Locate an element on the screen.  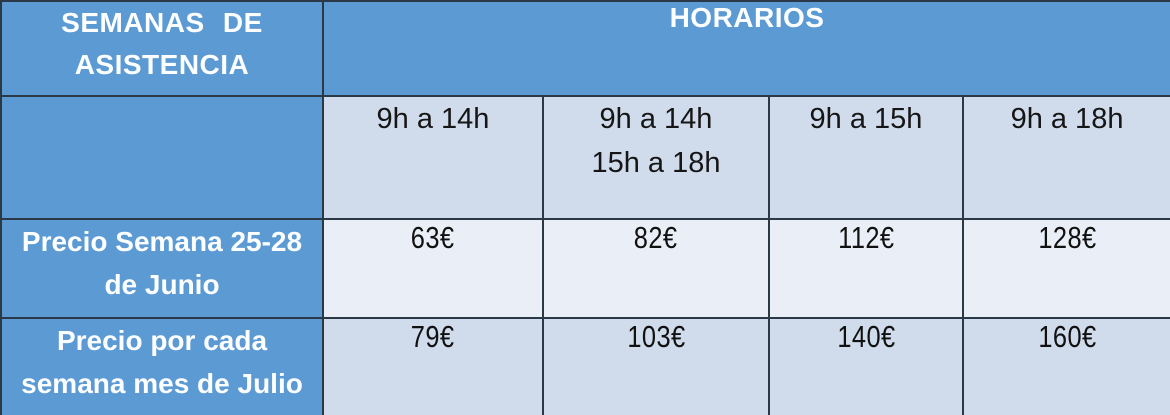
price-julio-col1-value: 79€ is located at coordinates (433, 336).